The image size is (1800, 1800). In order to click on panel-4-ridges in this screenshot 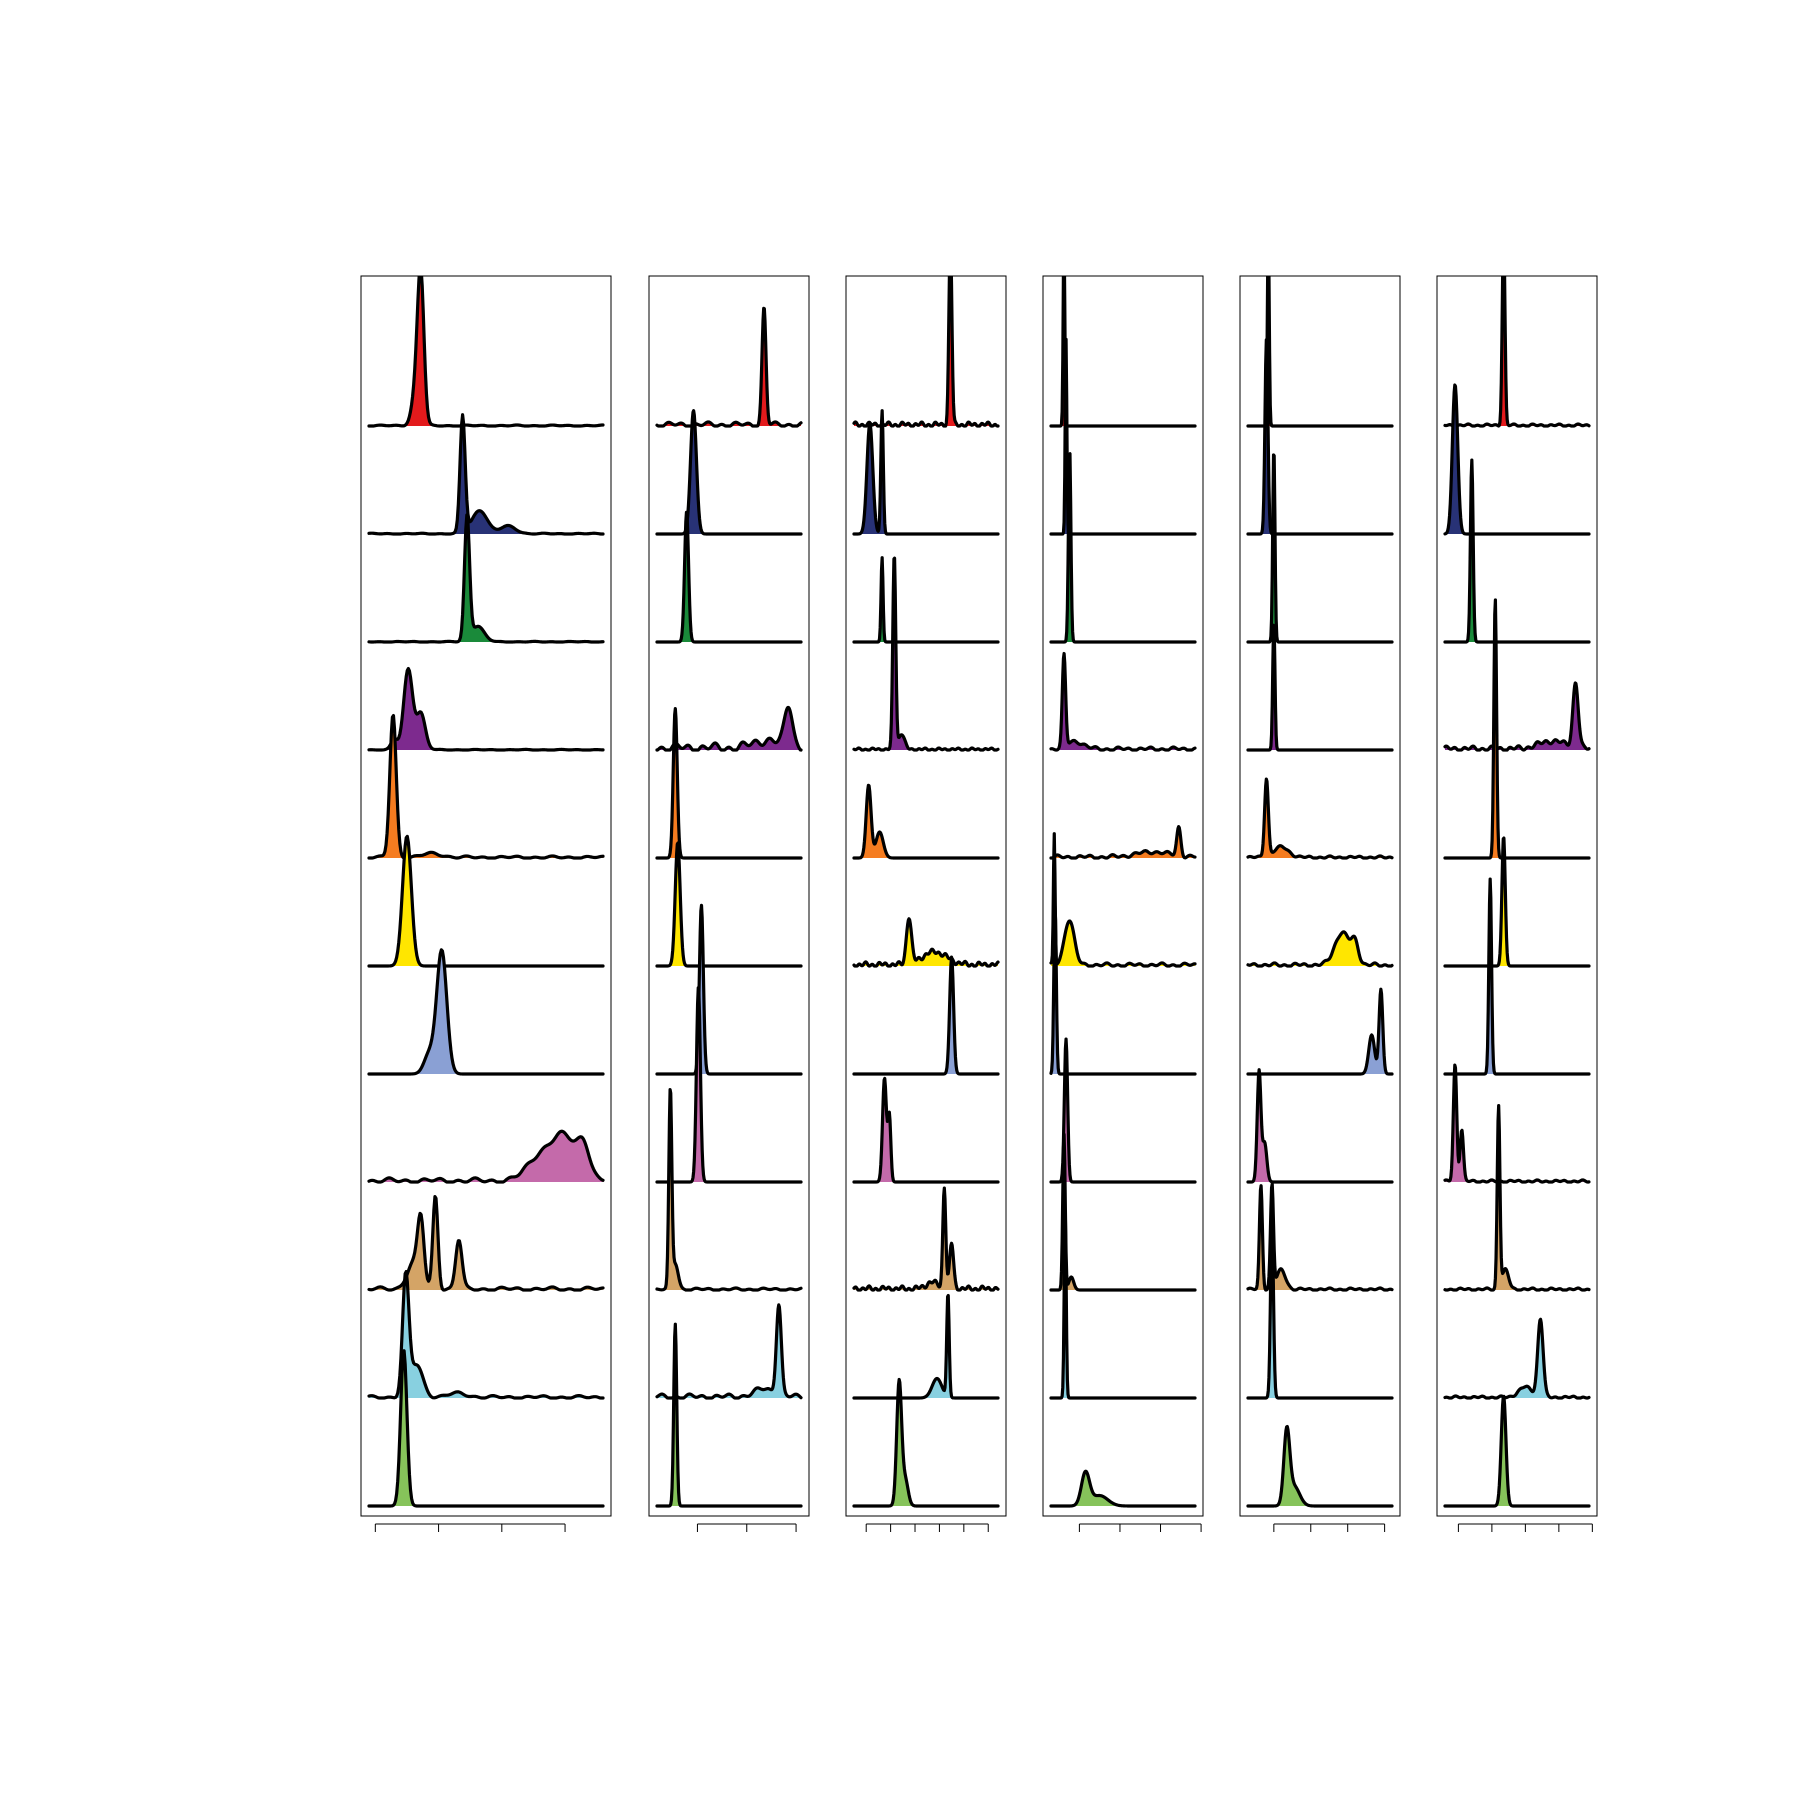, I will do `click(1123, 892)`.